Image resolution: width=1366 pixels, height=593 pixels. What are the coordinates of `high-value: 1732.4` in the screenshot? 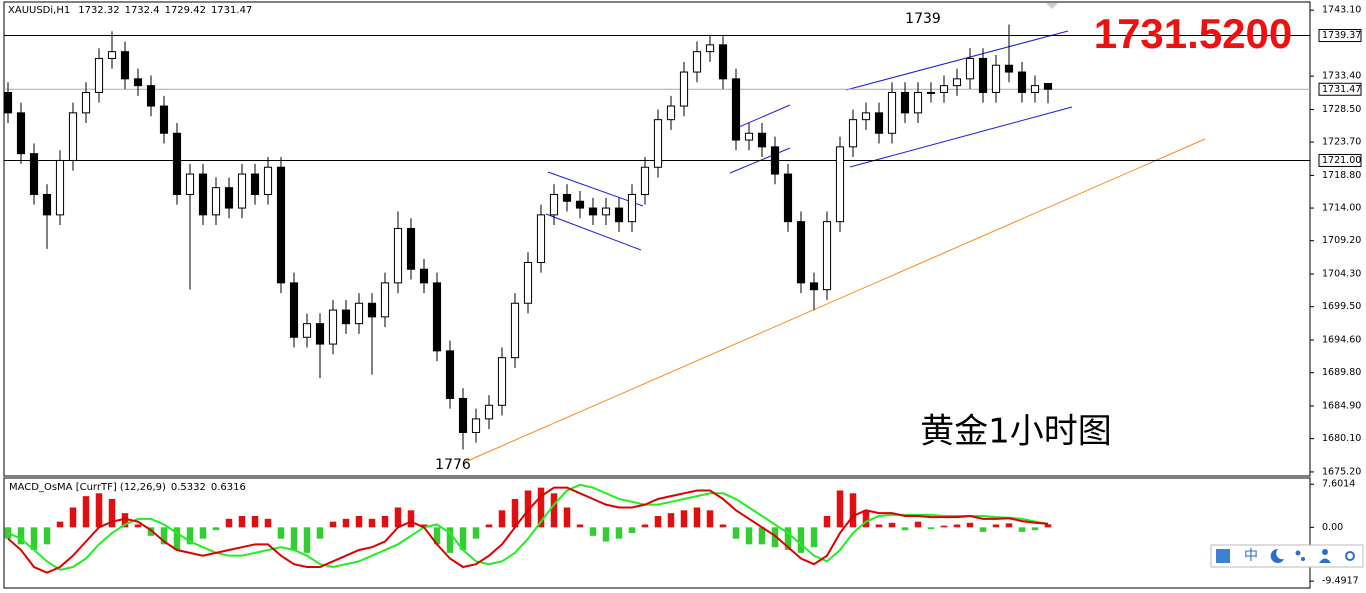 It's located at (142, 10).